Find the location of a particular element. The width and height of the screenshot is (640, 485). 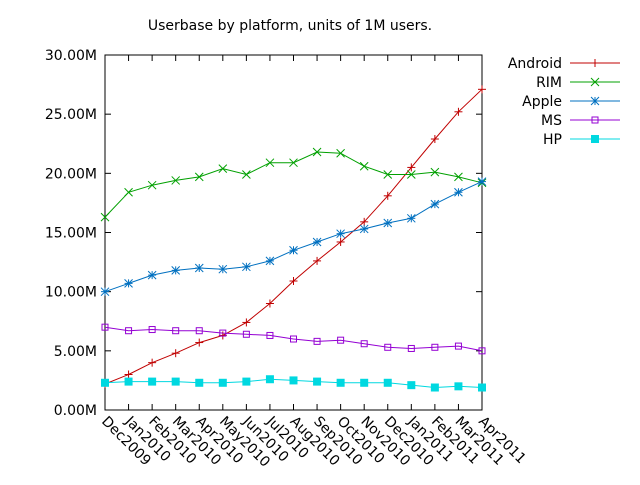

y-tick-label: 20.00M is located at coordinates (71, 174).